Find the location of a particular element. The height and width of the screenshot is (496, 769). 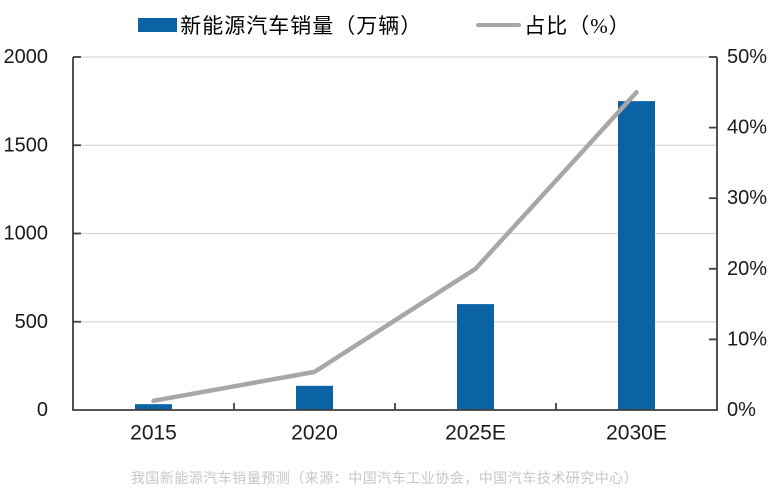

left-axis-label: 2000 is located at coordinates (26, 57).